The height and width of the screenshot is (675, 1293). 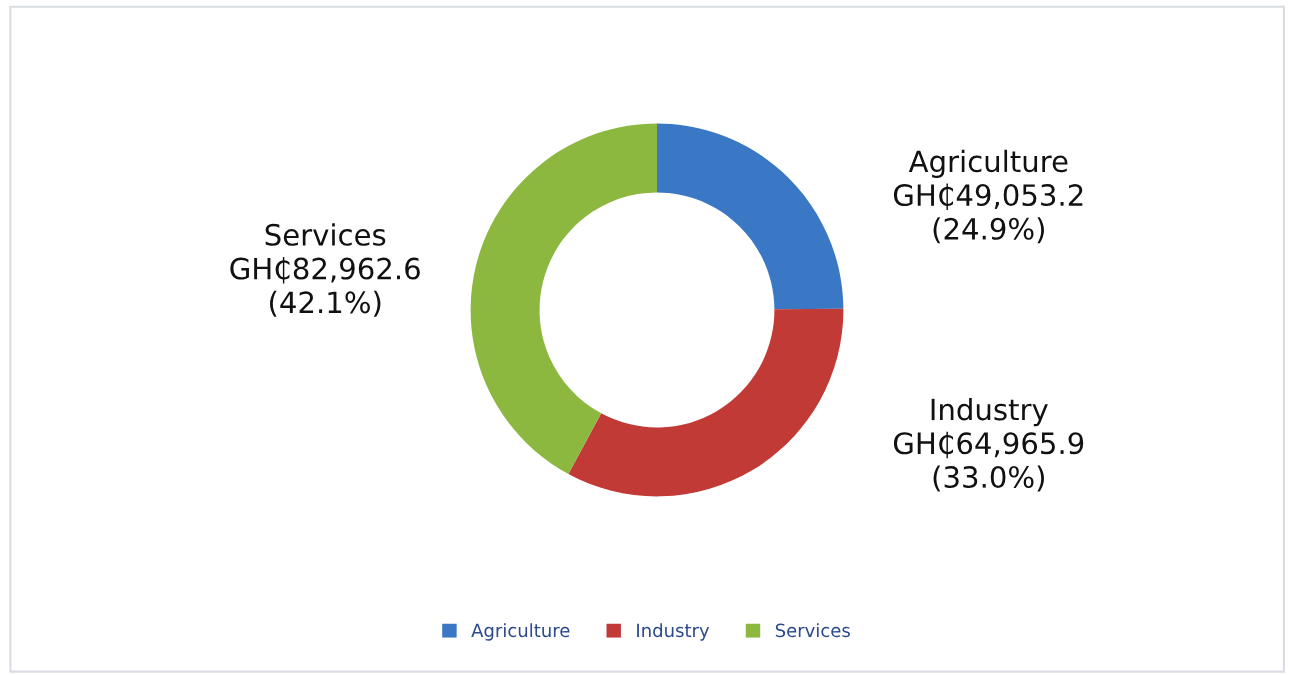 I want to click on legend-label: Industry, so click(x=673, y=632).